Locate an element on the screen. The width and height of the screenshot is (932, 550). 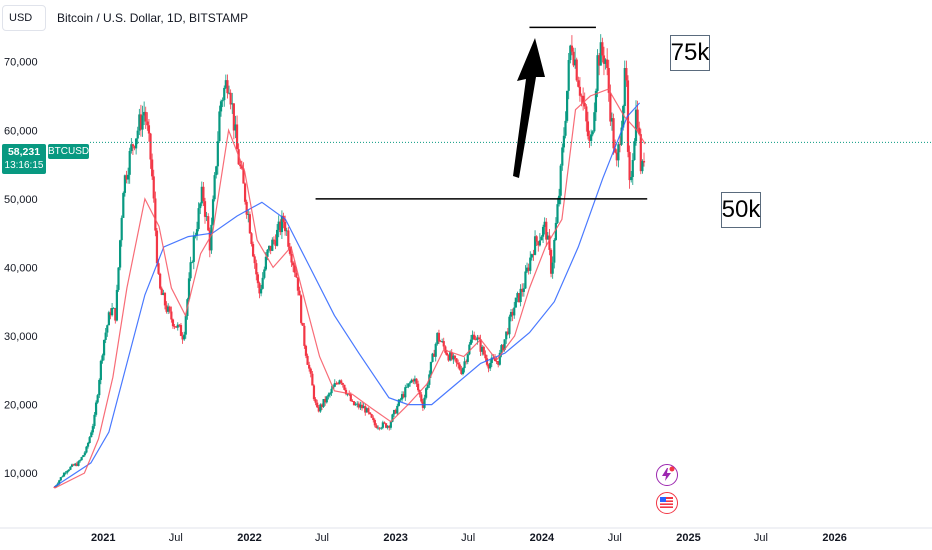
currency-button: USD is located at coordinates (24, 18).